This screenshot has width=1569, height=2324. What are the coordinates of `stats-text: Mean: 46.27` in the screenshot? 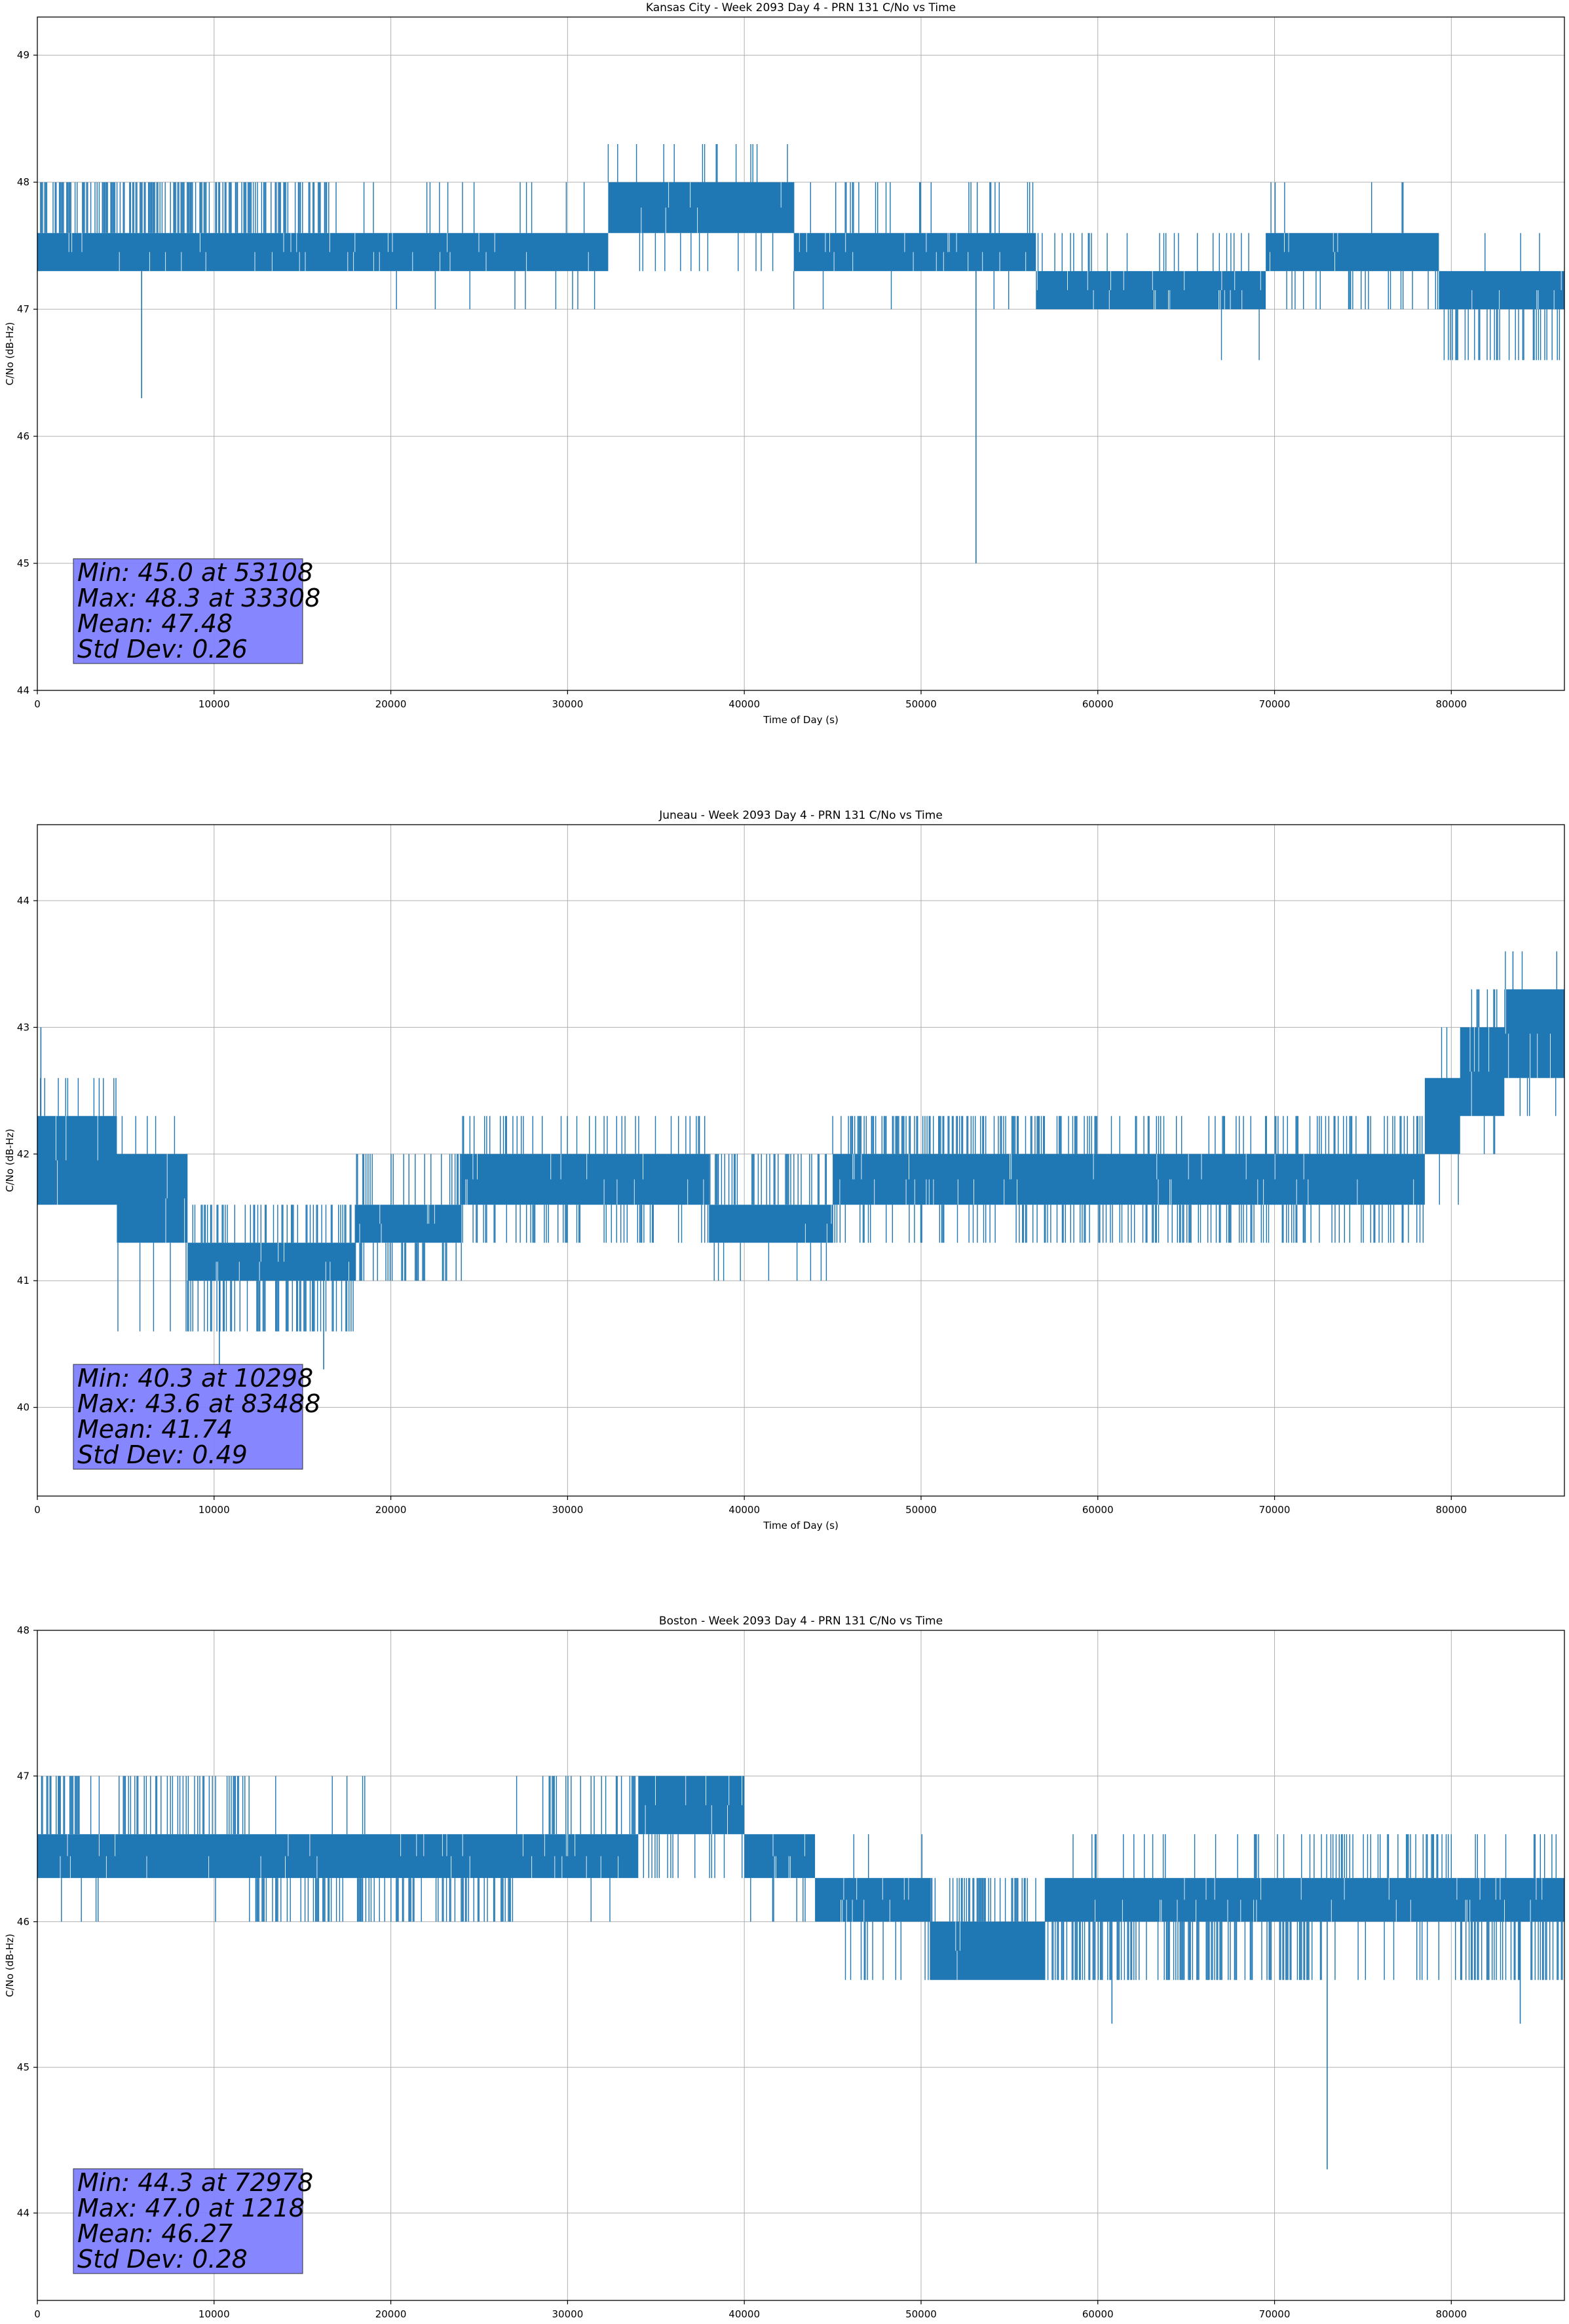 It's located at (155, 2233).